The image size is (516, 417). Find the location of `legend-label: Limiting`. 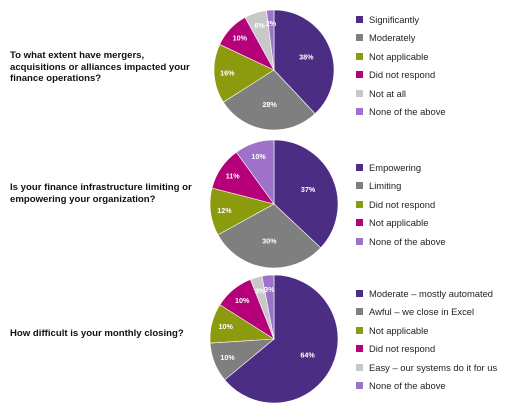

legend-label: Limiting is located at coordinates (385, 186).